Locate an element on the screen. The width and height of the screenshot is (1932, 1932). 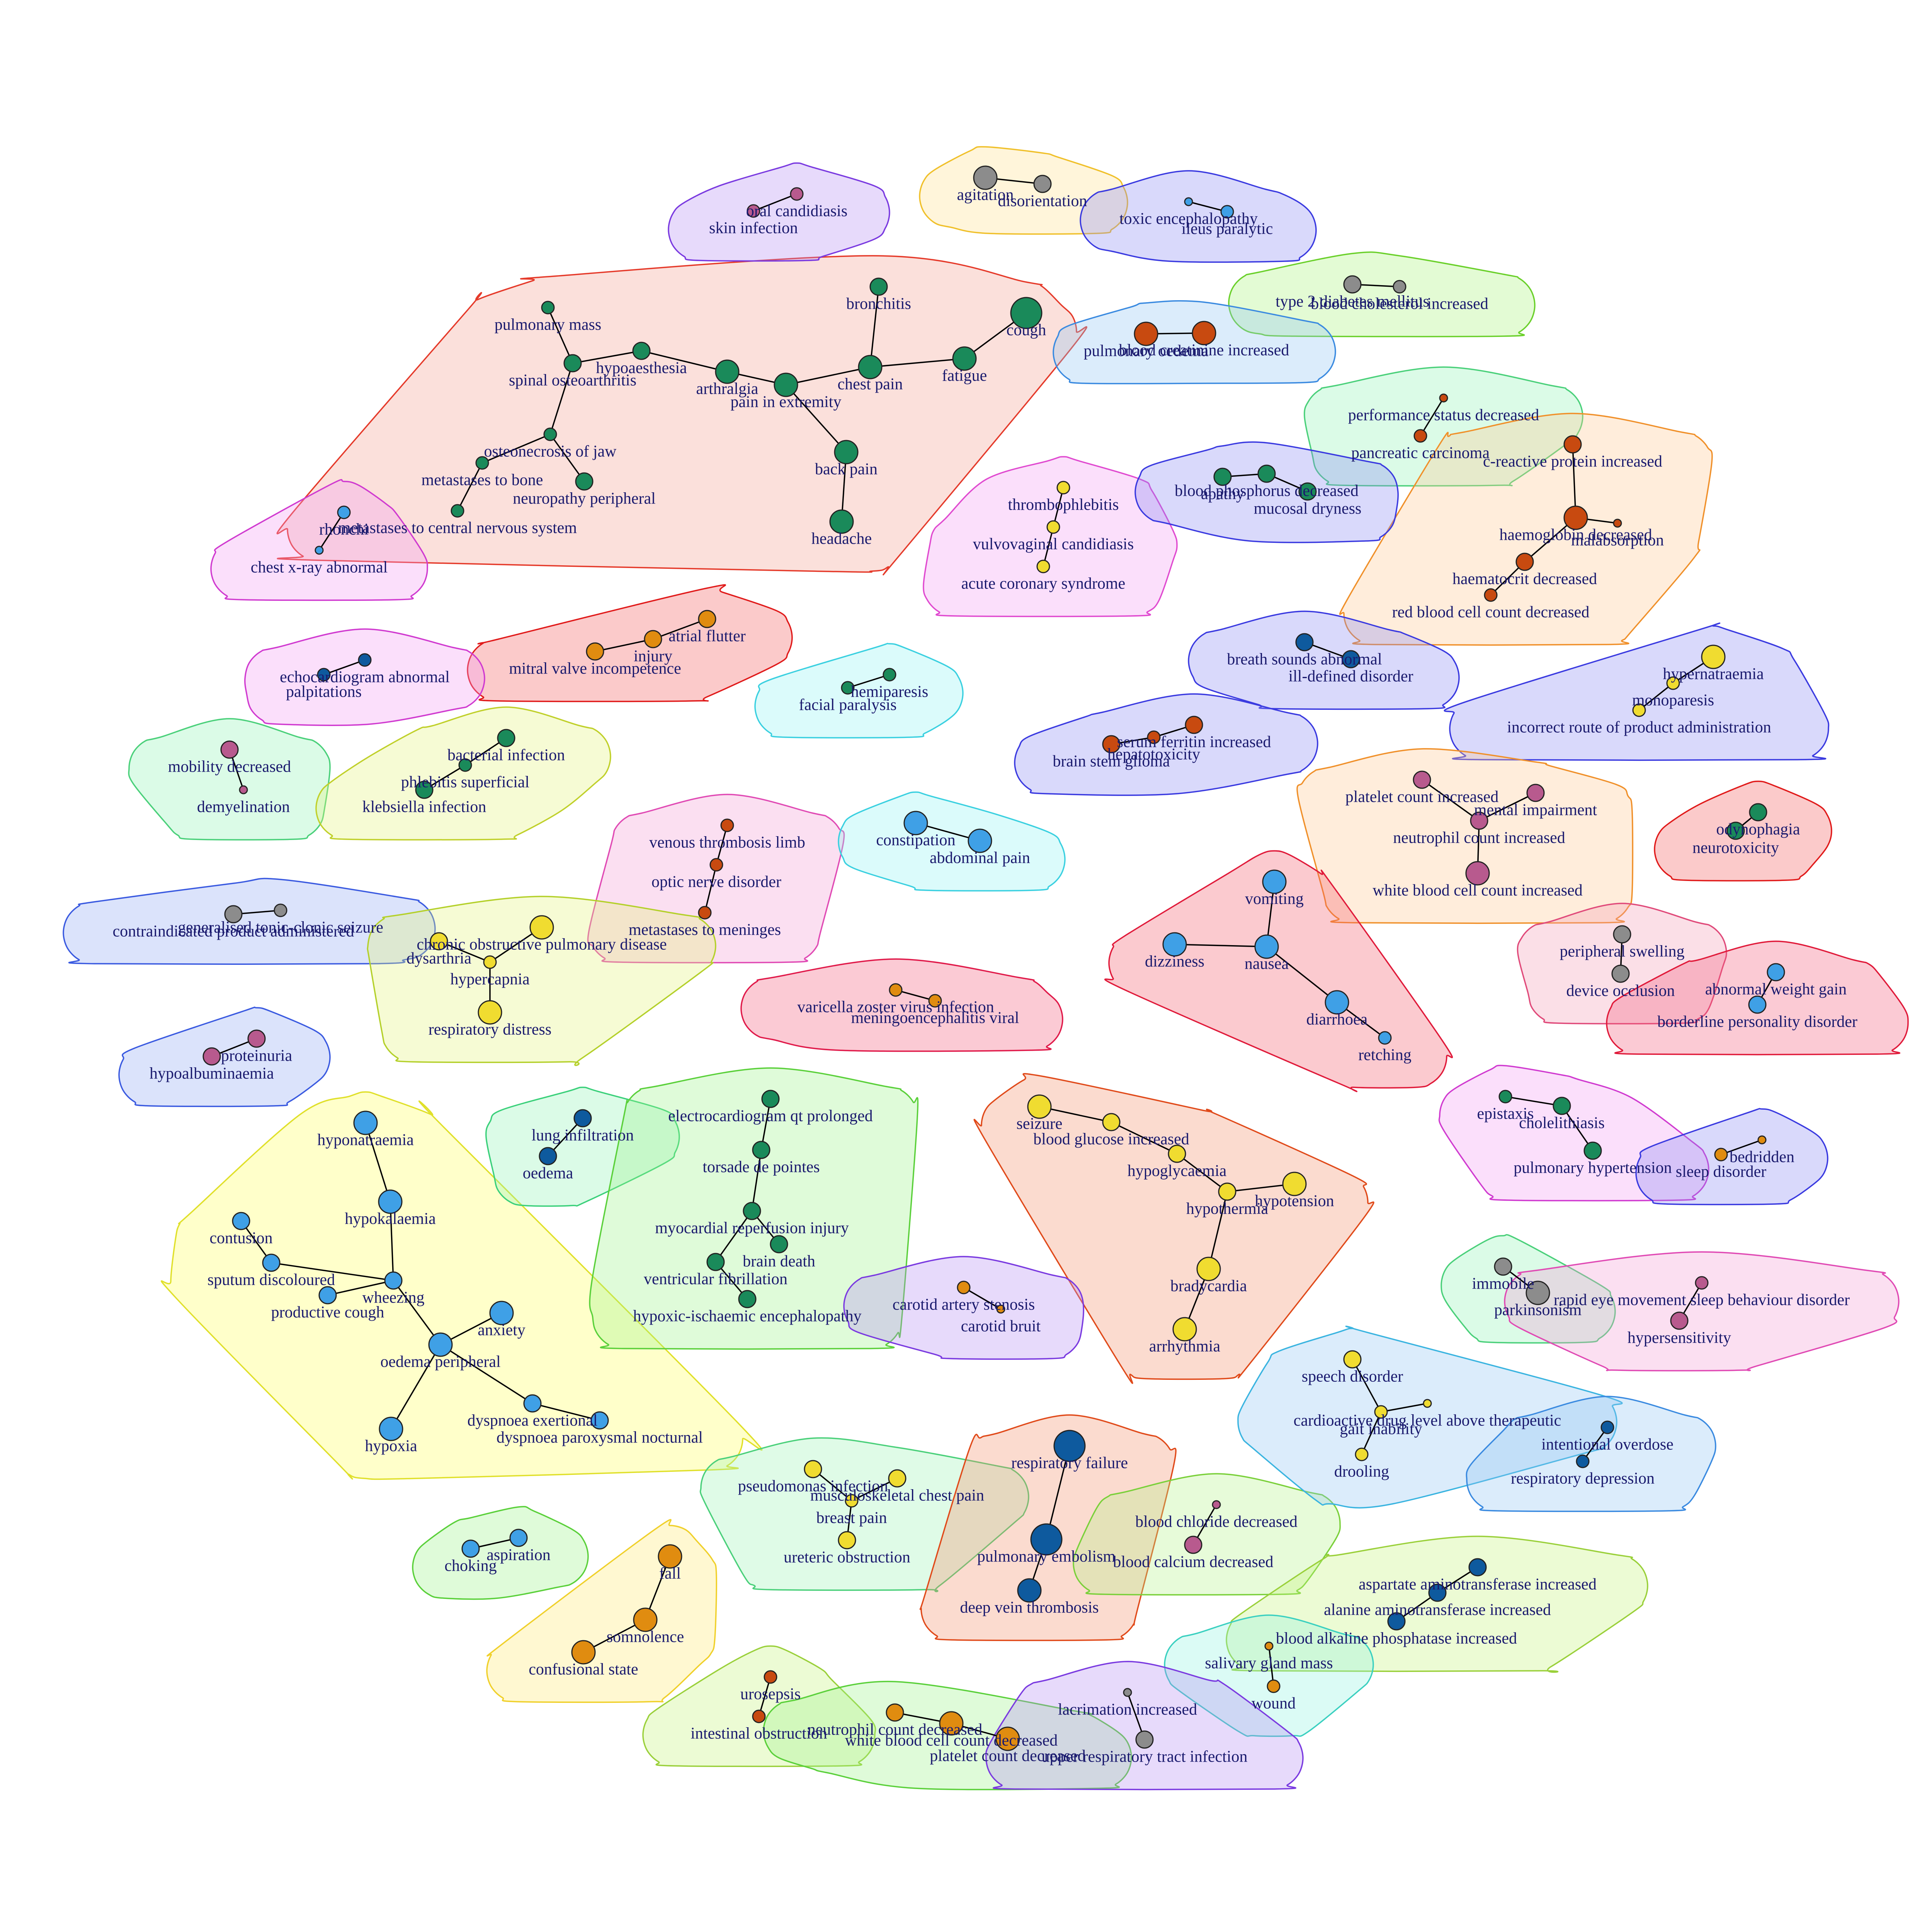
node-hypernatraemia is located at coordinates (1714, 657).